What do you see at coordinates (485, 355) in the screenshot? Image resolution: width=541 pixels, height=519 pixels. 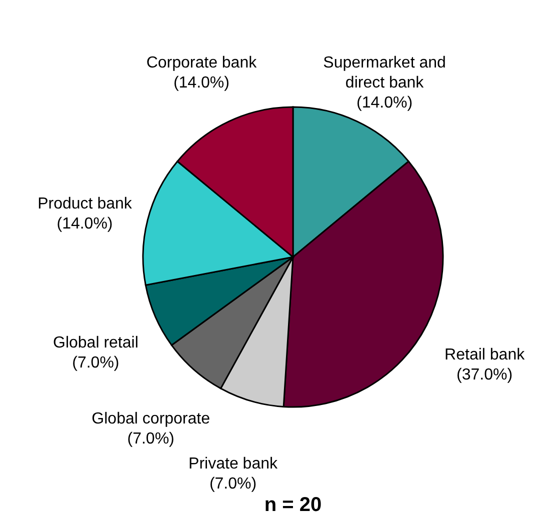 I see `slice-label: Retail bank` at bounding box center [485, 355].